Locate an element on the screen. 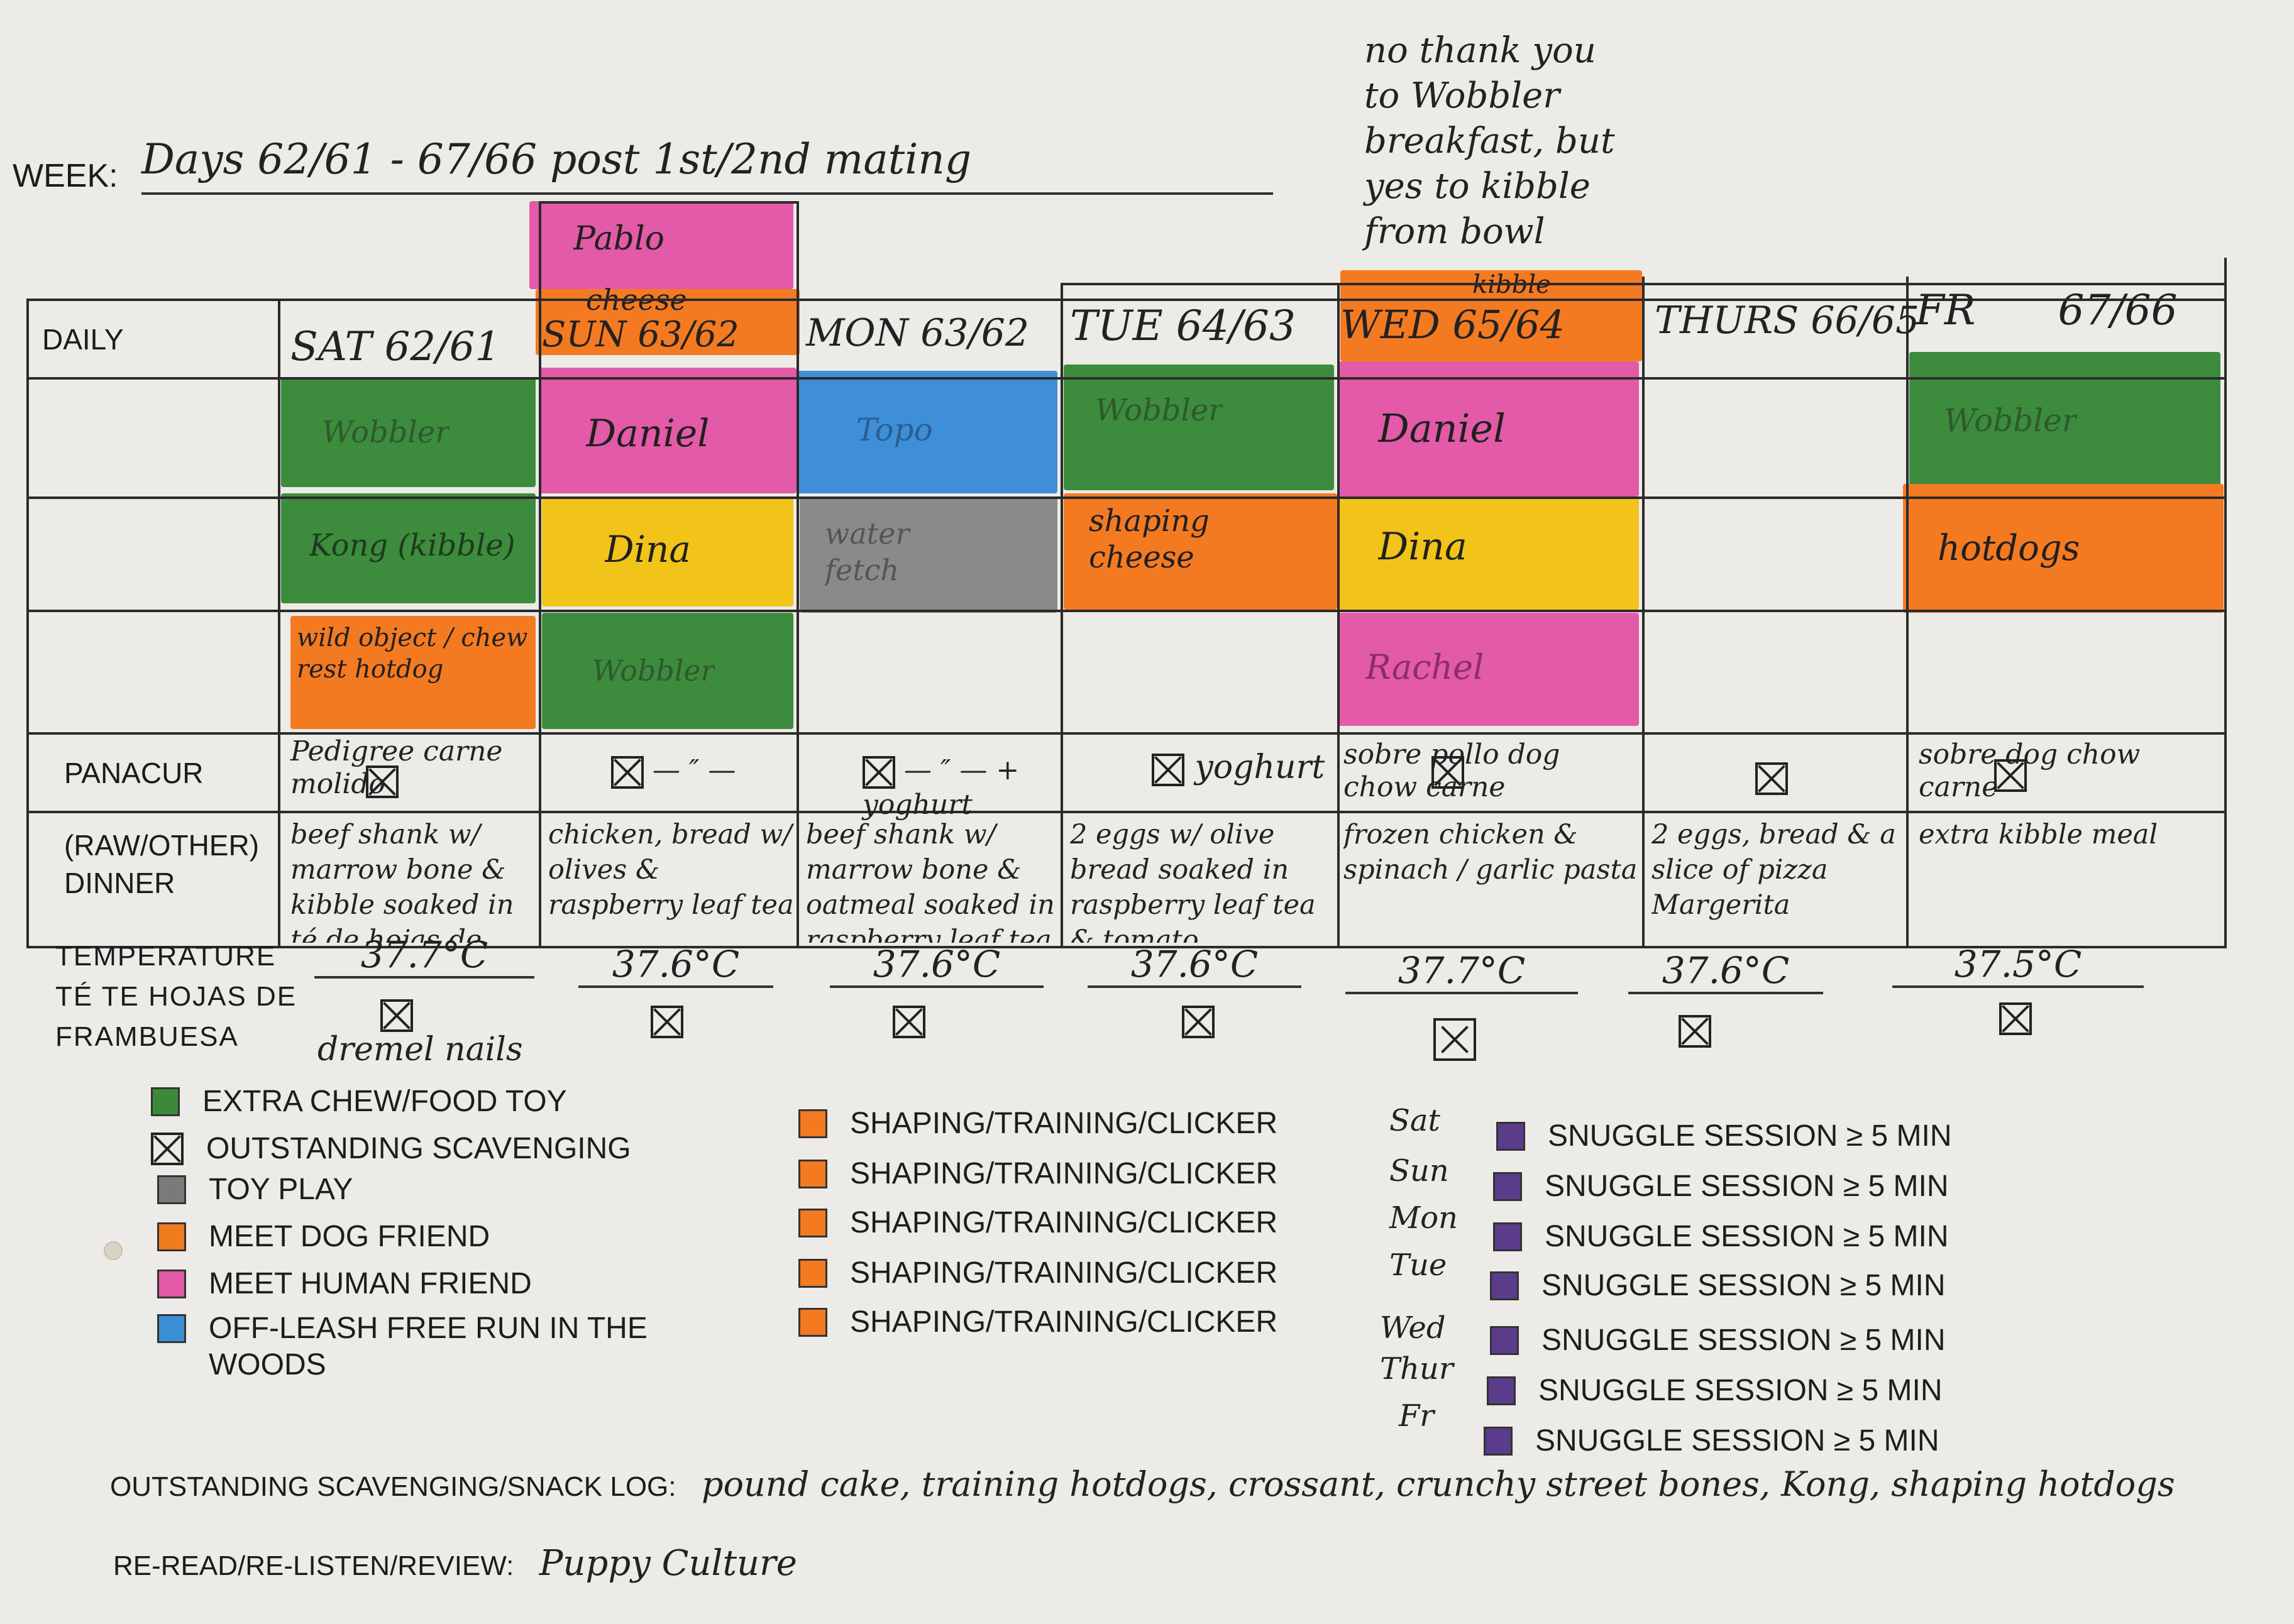 Image resolution: width=2294 pixels, height=1624 pixels. panacur-mon: — ″ — + yoghurt is located at coordinates (941, 787).